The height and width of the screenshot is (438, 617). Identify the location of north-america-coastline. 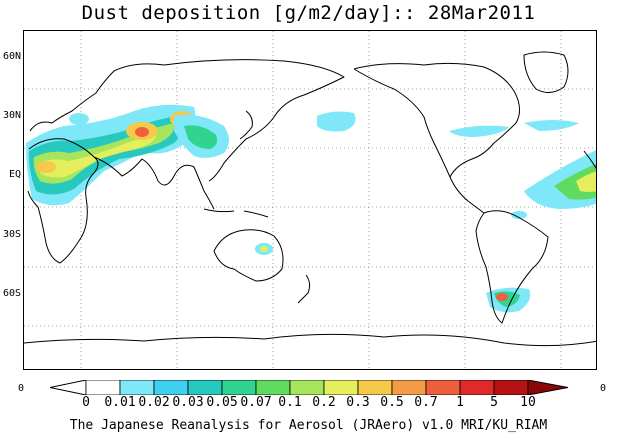
(436, 138).